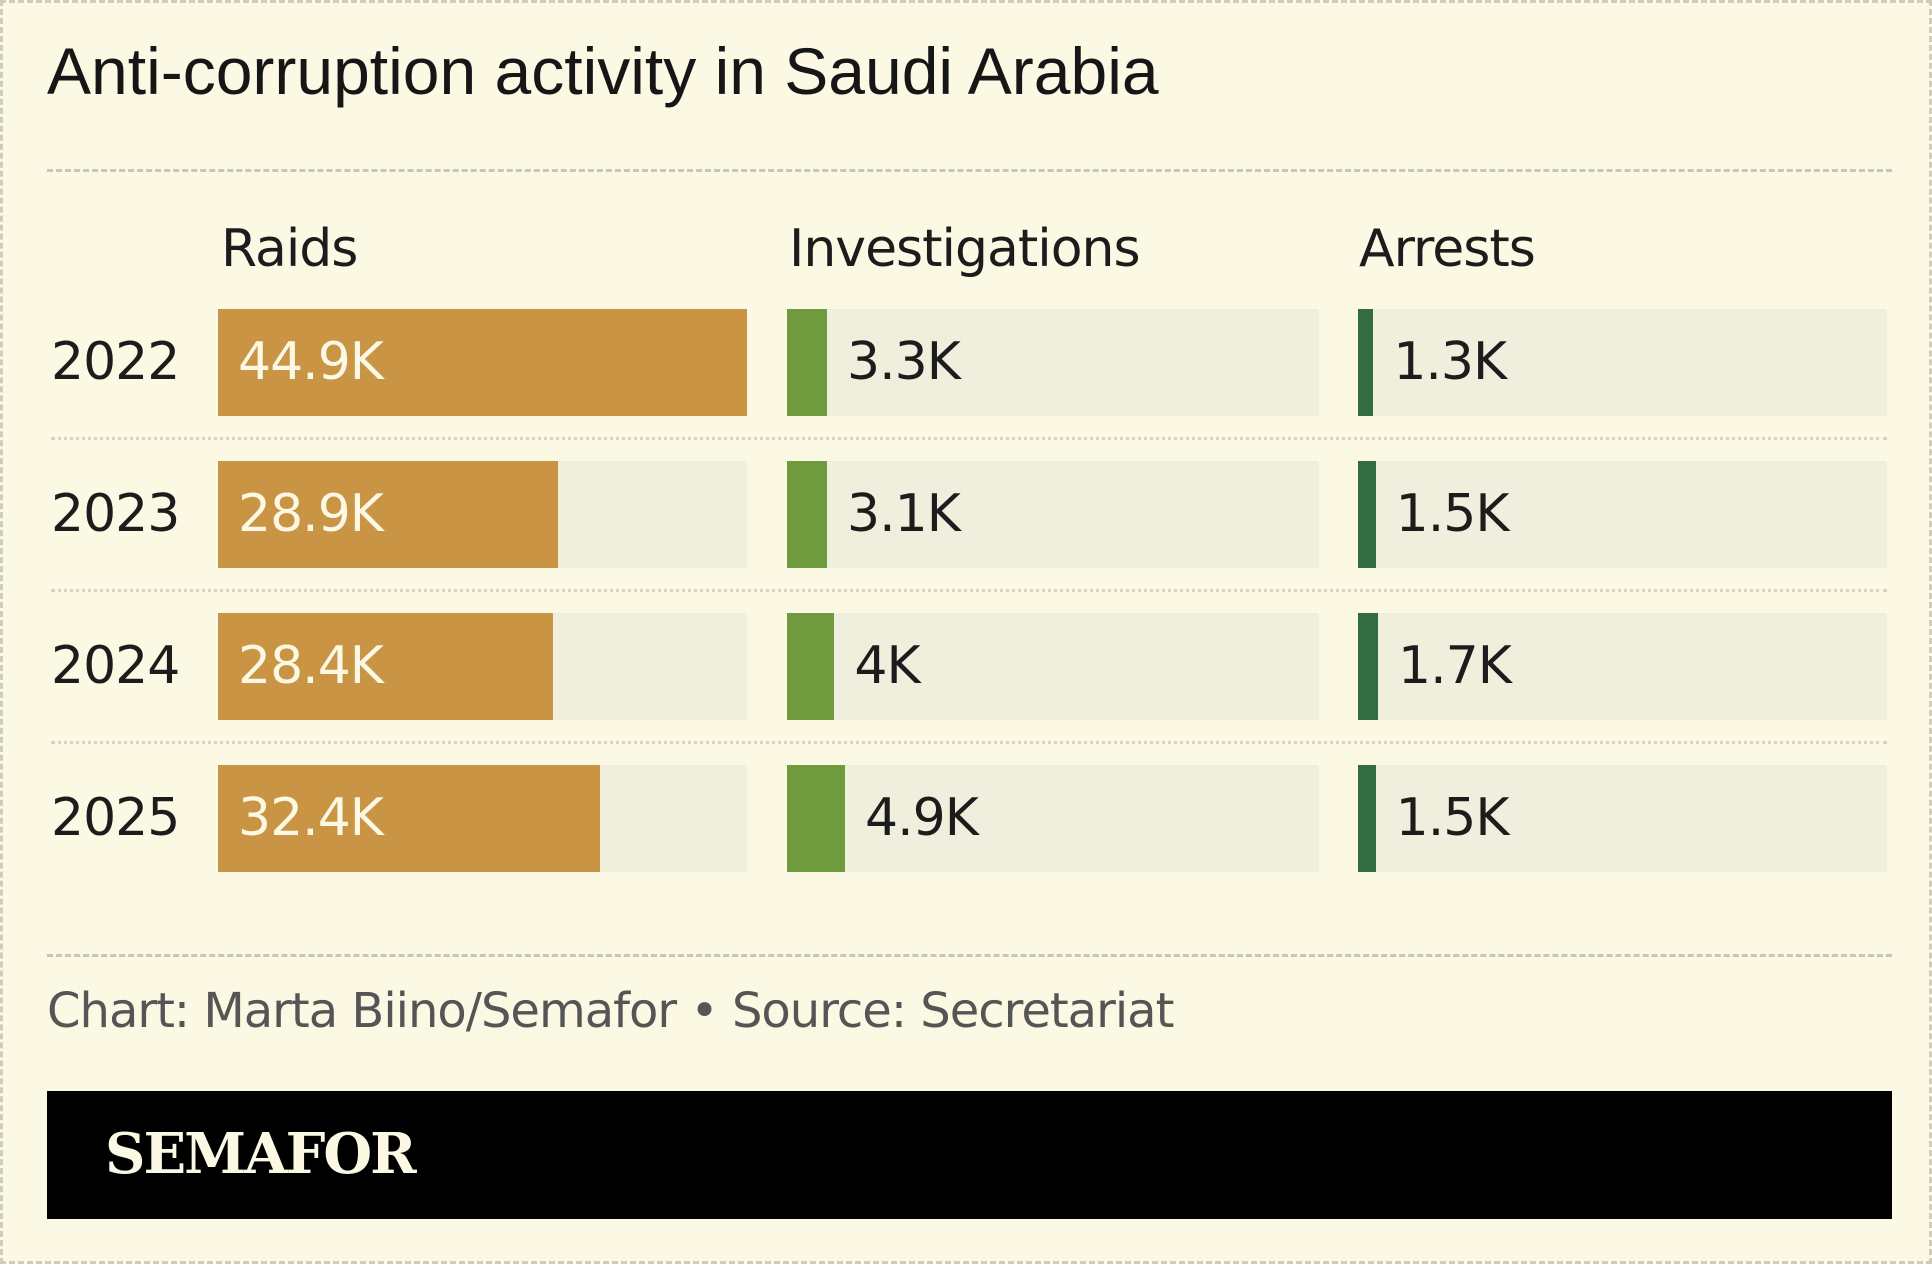 The width and height of the screenshot is (1932, 1264). What do you see at coordinates (261, 1154) in the screenshot?
I see `semafor-logo: SEMAFOR` at bounding box center [261, 1154].